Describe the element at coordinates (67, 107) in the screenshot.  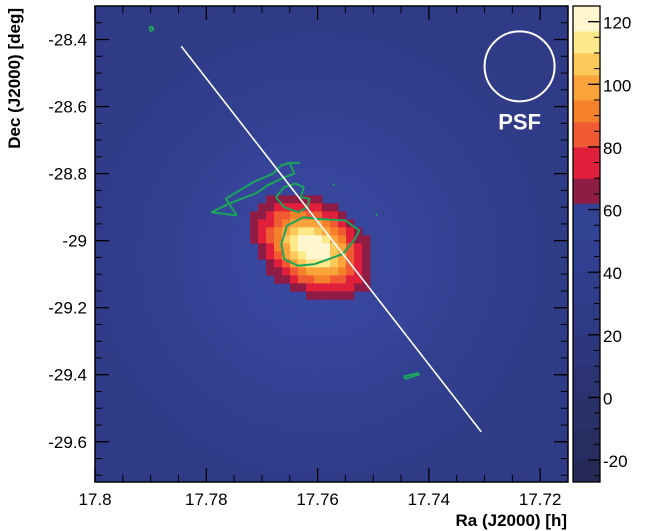
I see `y-tick-label: -28.6` at that location.